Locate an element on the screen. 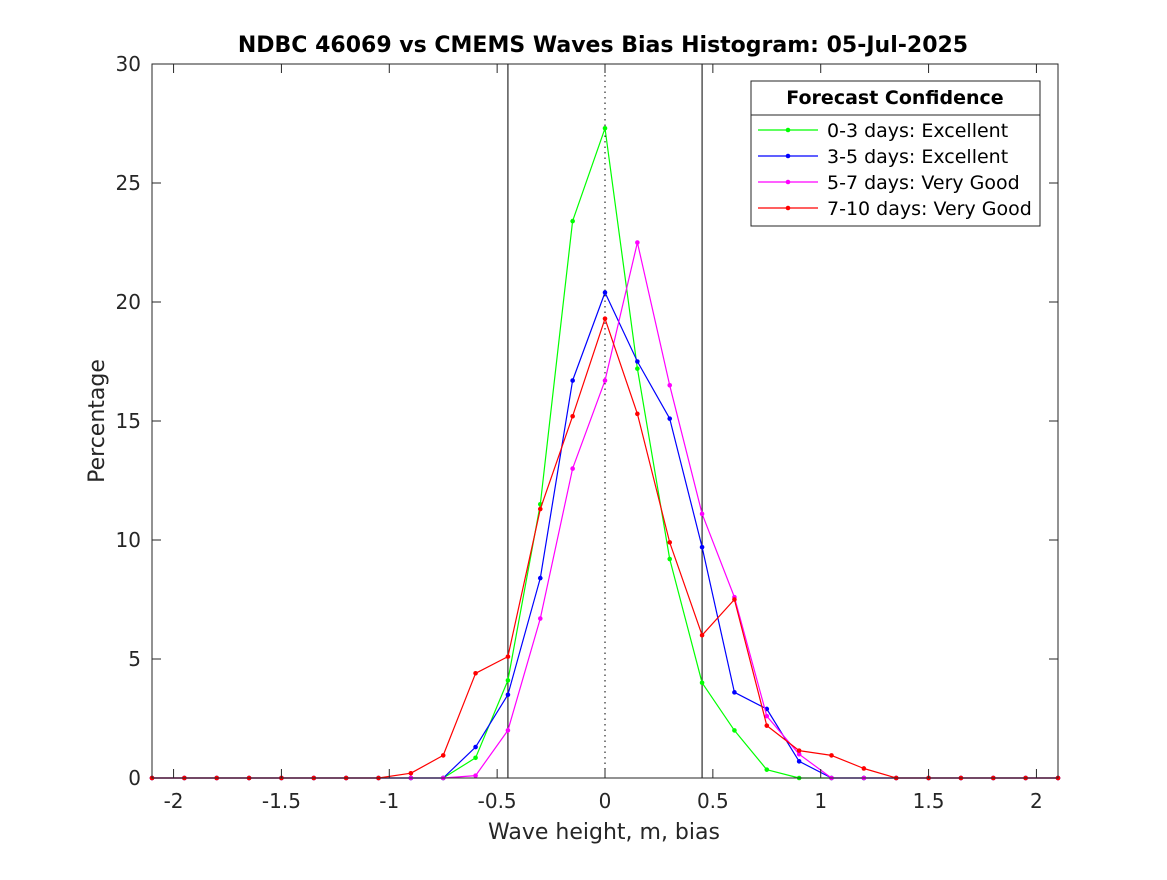 This screenshot has width=1167, height=880. legend-label: 7-10 days: Very Good is located at coordinates (929, 209).